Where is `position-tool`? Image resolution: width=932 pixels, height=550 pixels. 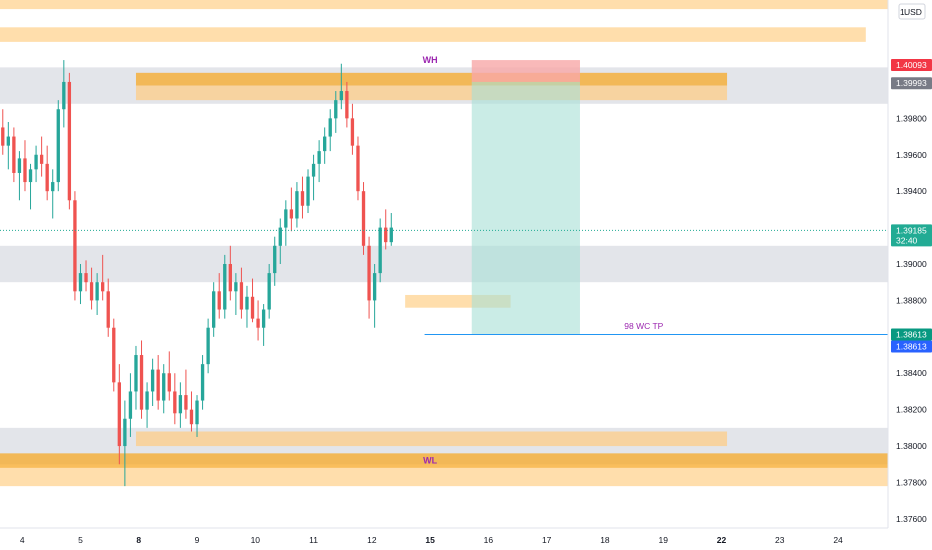 position-tool is located at coordinates (525, 197).